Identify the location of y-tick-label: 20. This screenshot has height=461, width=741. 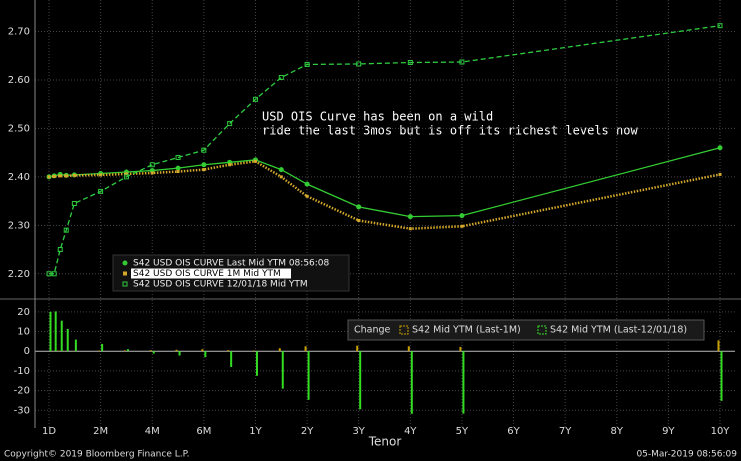
(23, 312).